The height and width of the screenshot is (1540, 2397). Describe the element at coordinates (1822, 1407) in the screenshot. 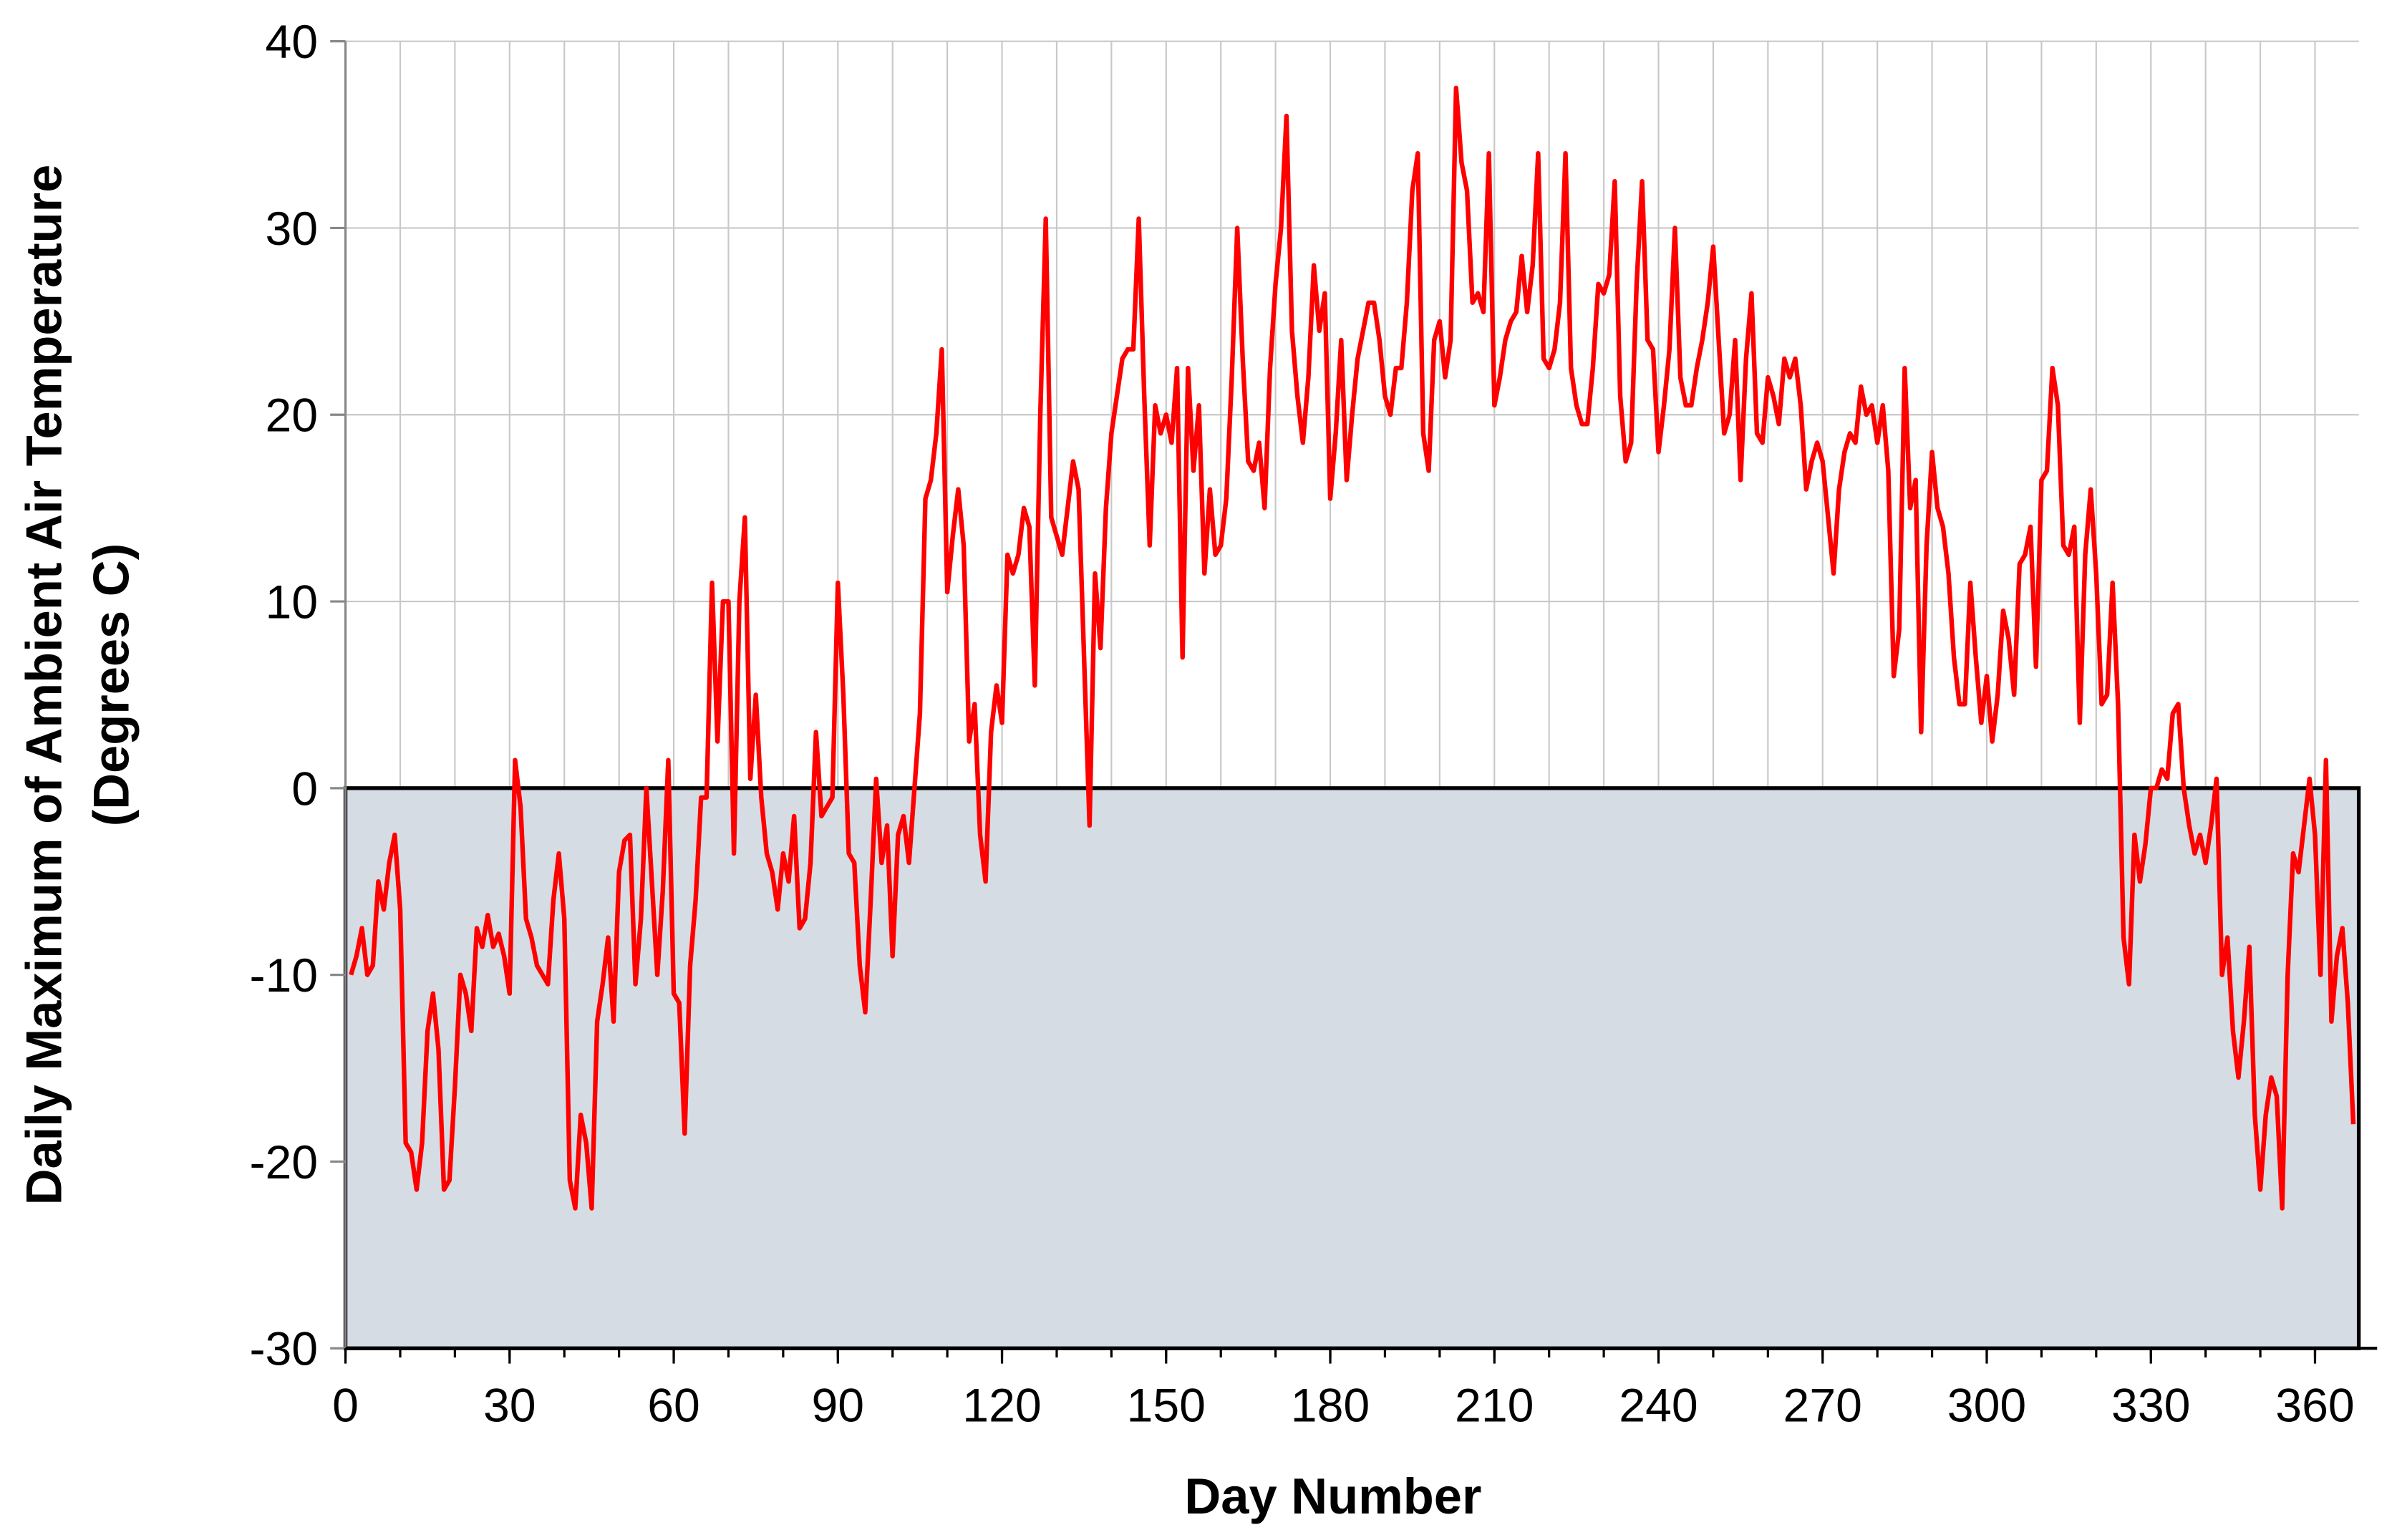

I see `x-tick-label: 270` at that location.